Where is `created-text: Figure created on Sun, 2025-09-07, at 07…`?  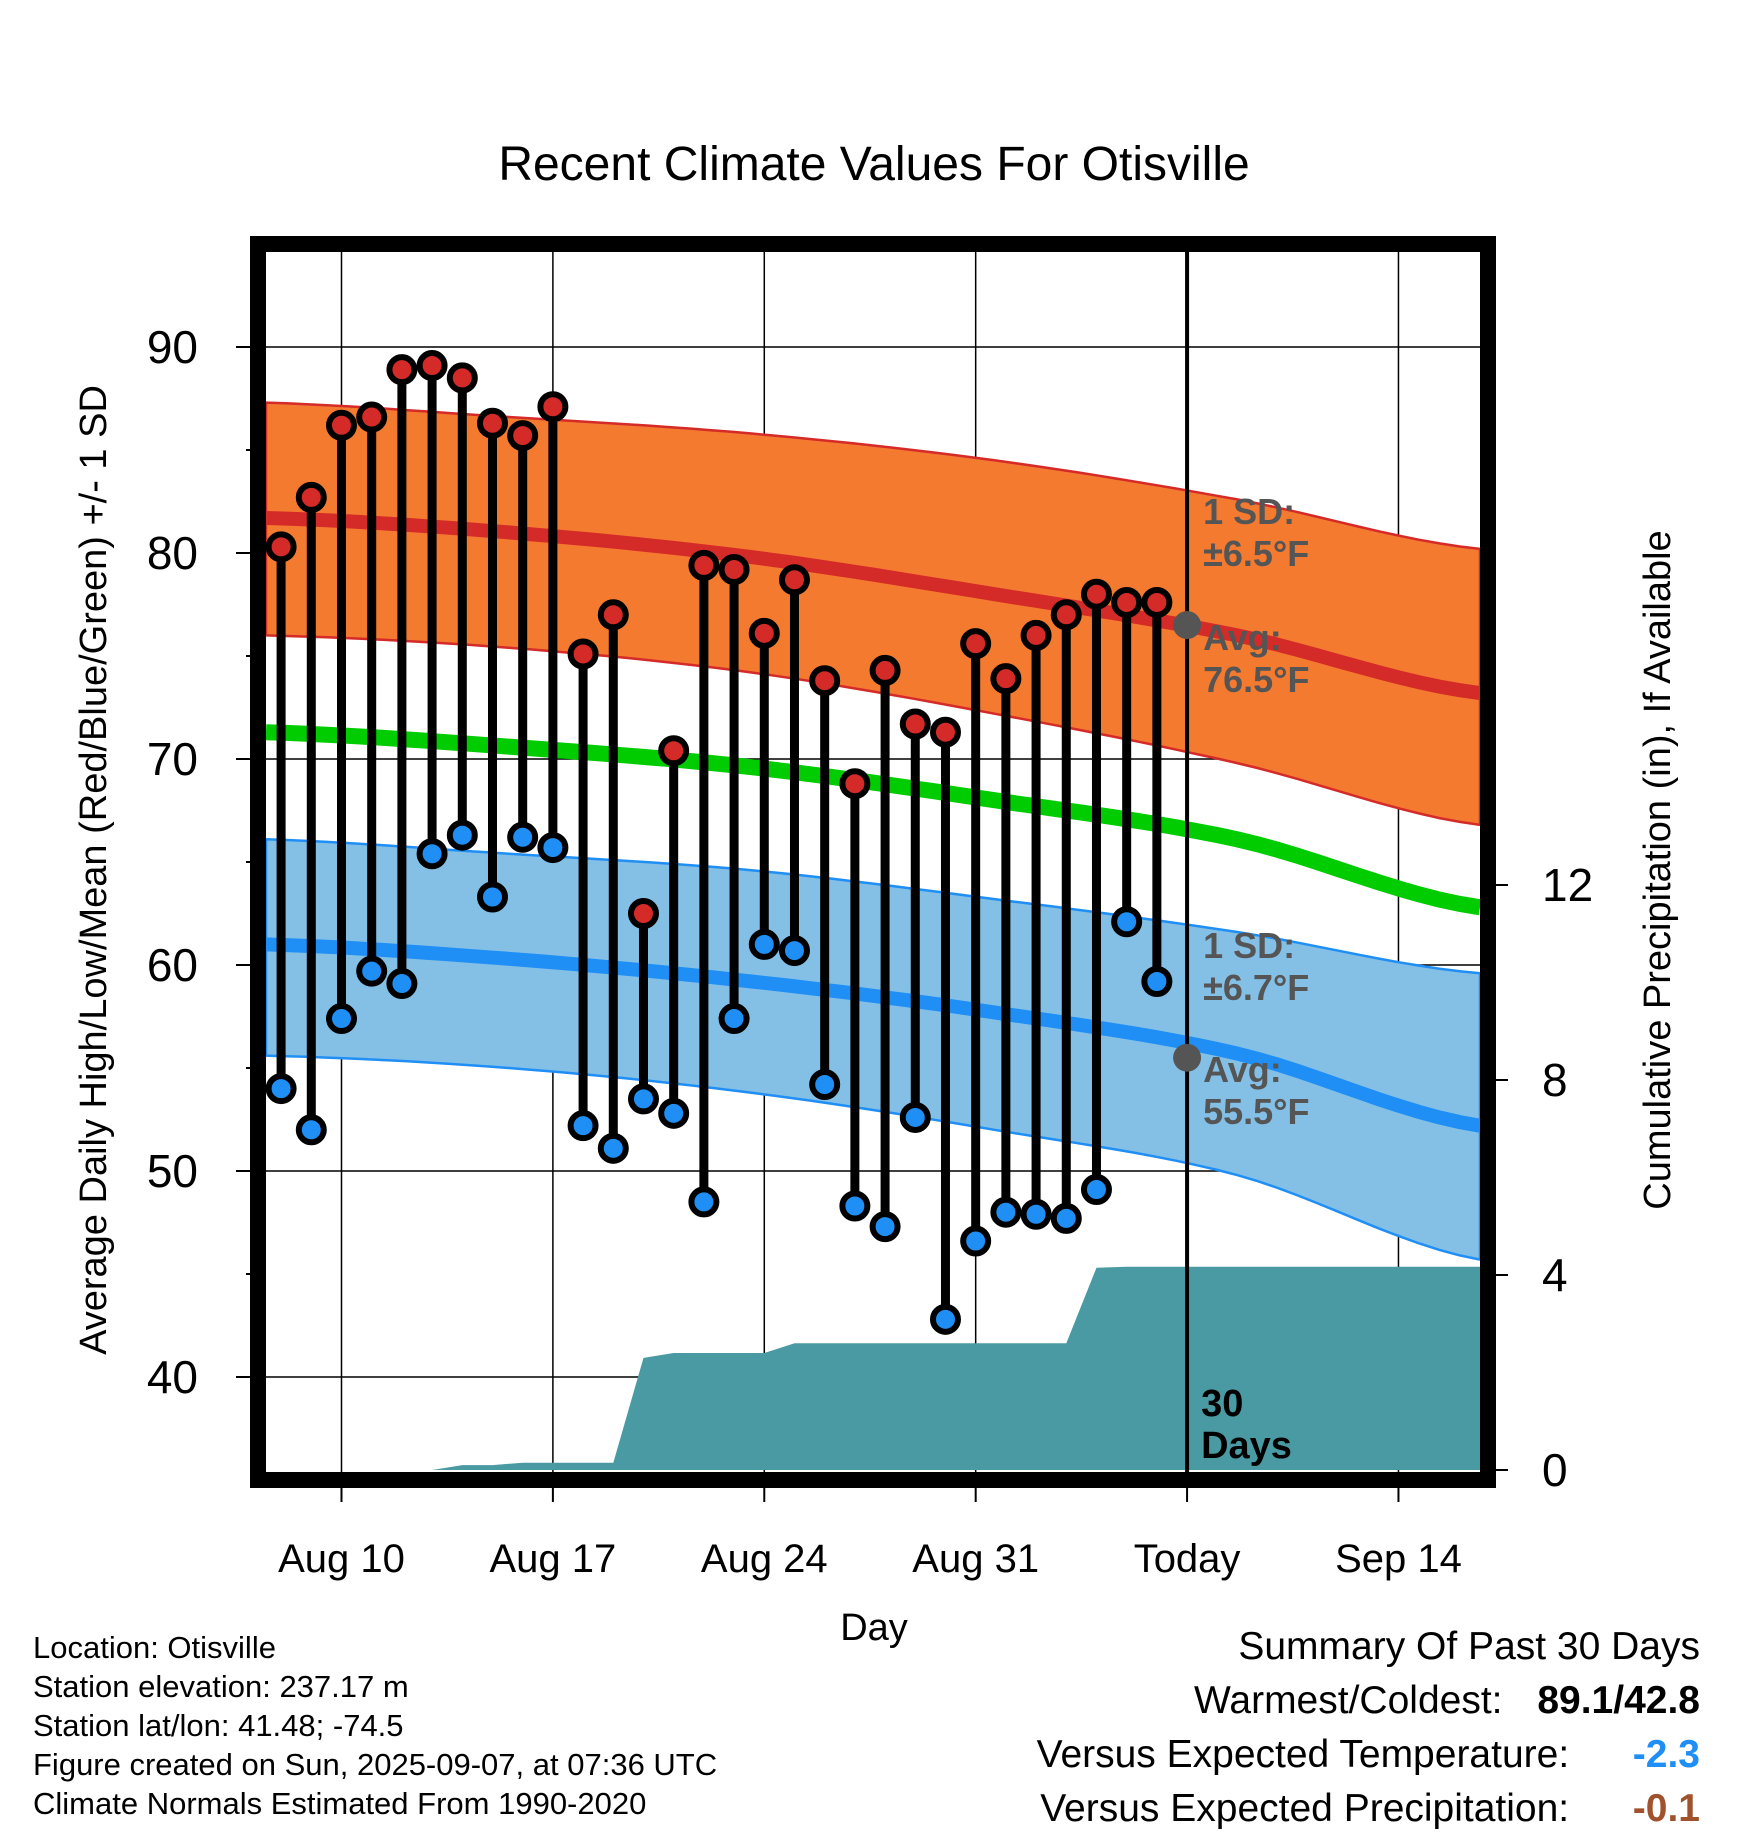
created-text: Figure created on Sun, 2025-09-07, at 07… is located at coordinates (375, 1764).